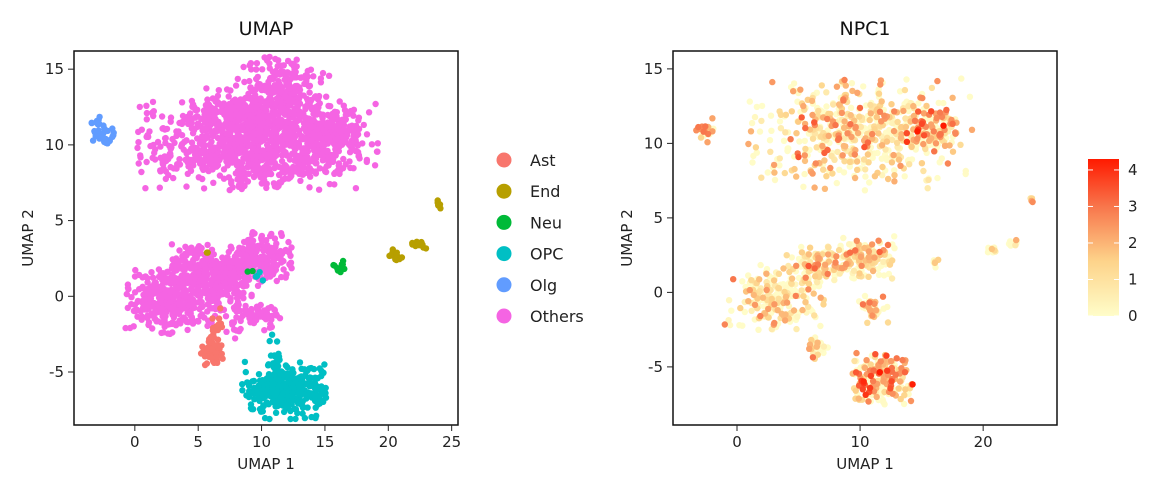 This screenshot has height=494, width=1170. Describe the element at coordinates (543, 160) in the screenshot. I see `legend-label: Ast` at that location.